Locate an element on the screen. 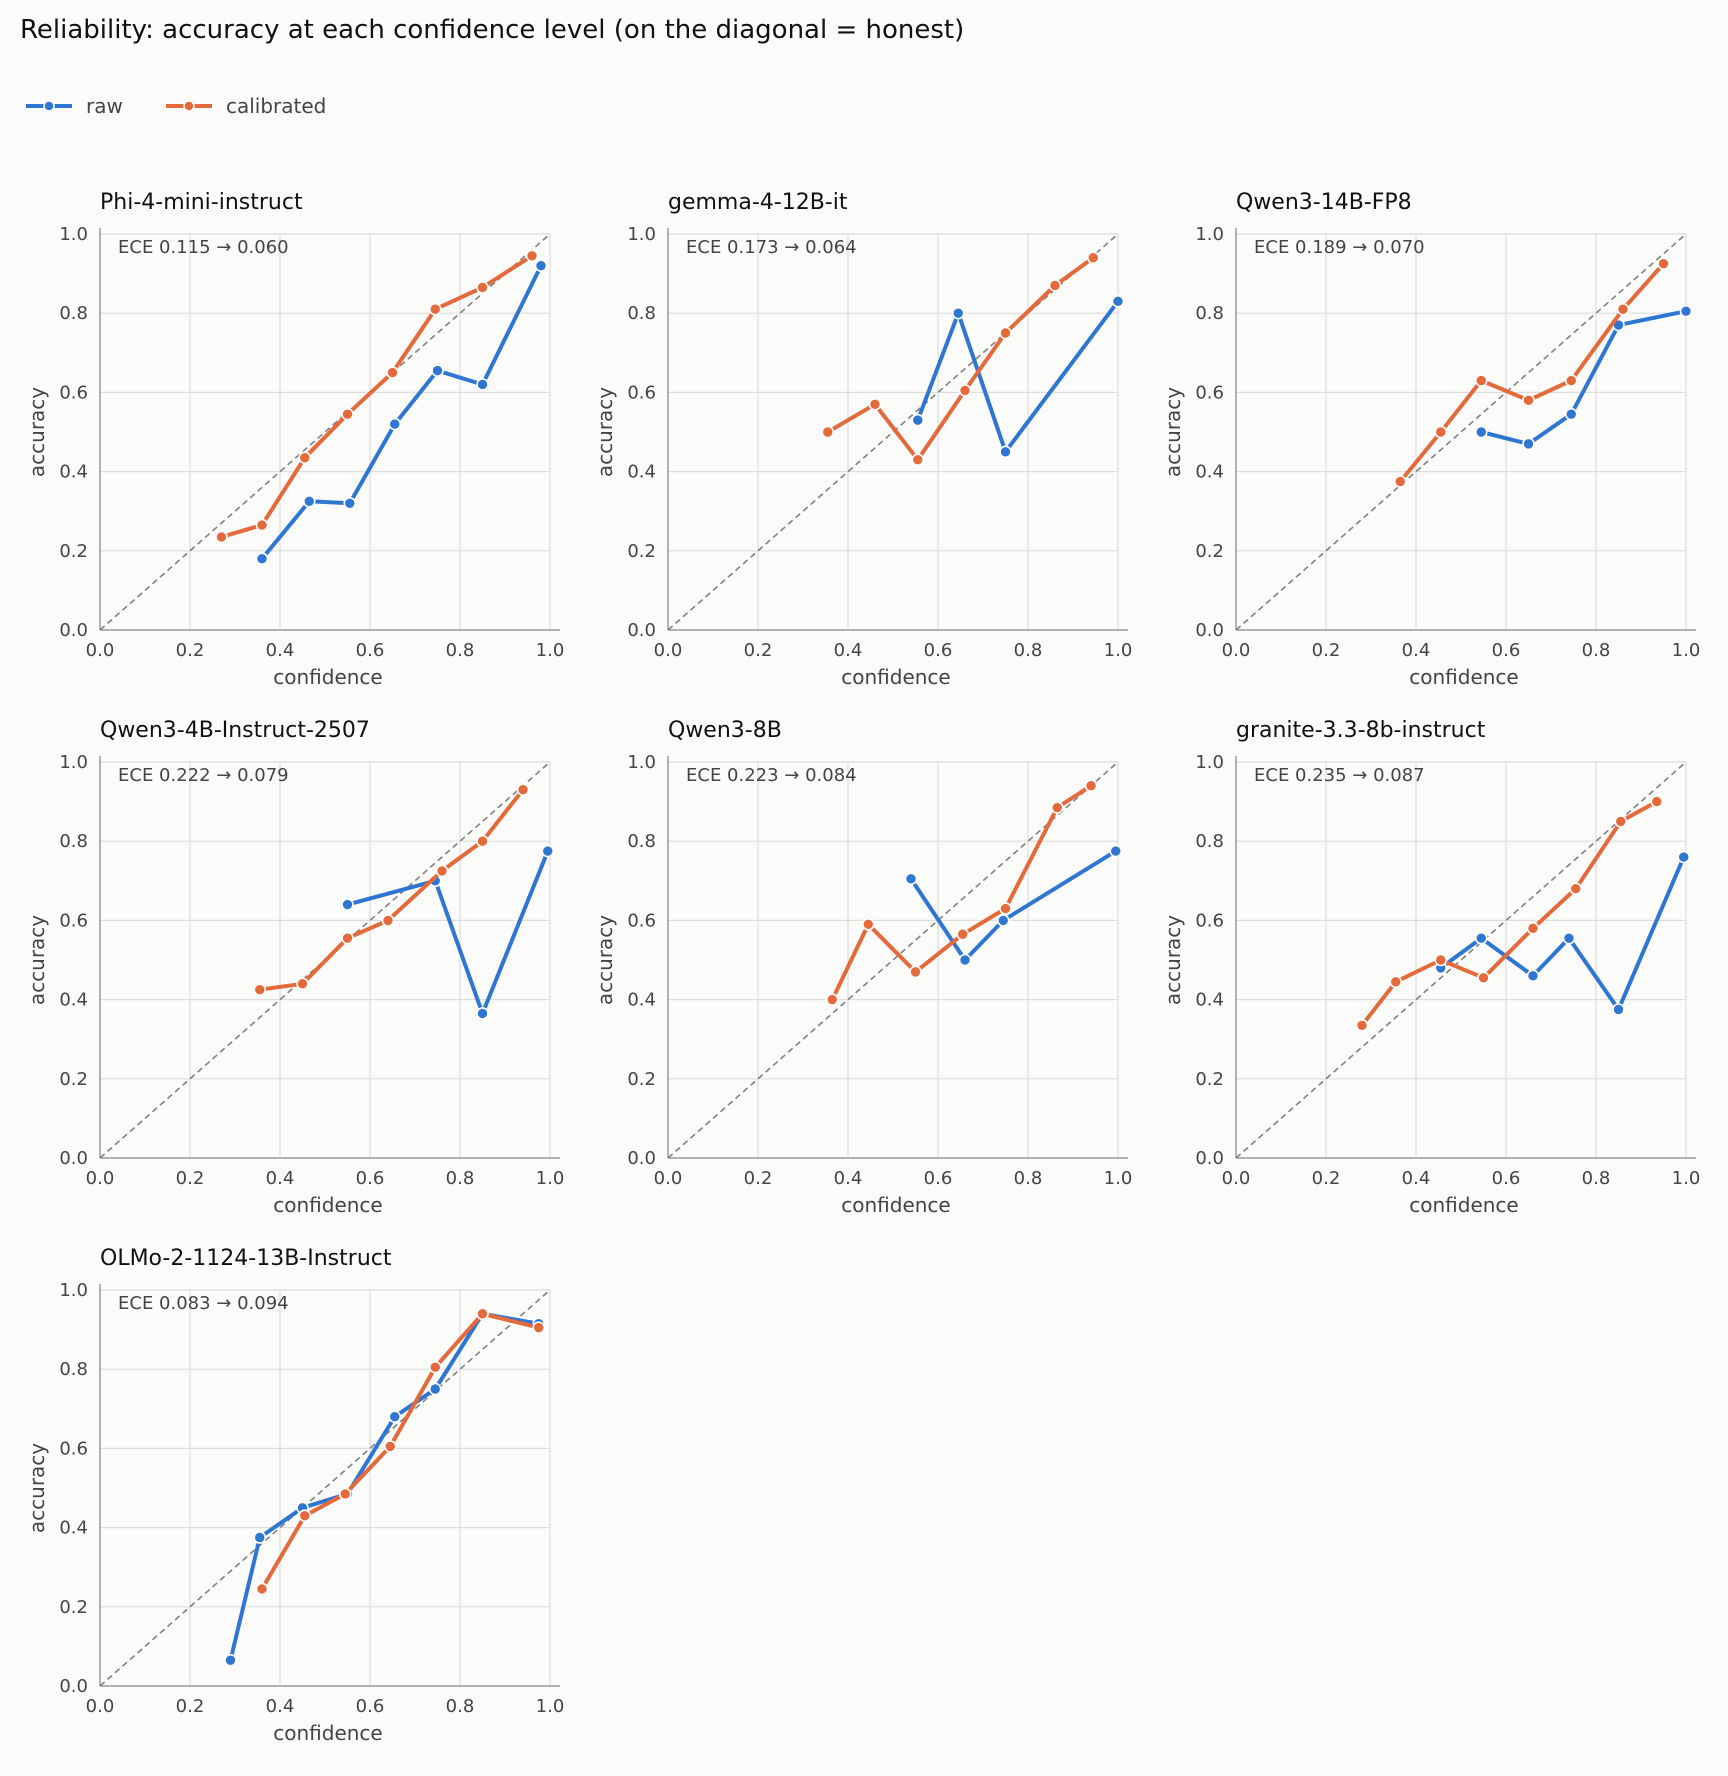 Image resolution: width=1728 pixels, height=1776 pixels. panel-title: Qwen3-14B-FP8 is located at coordinates (1324, 202).